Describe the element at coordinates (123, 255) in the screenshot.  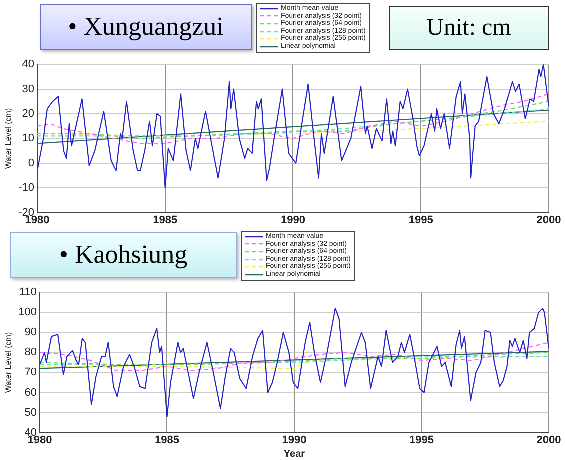
I see `chart-title: • Kaohsiung` at that location.